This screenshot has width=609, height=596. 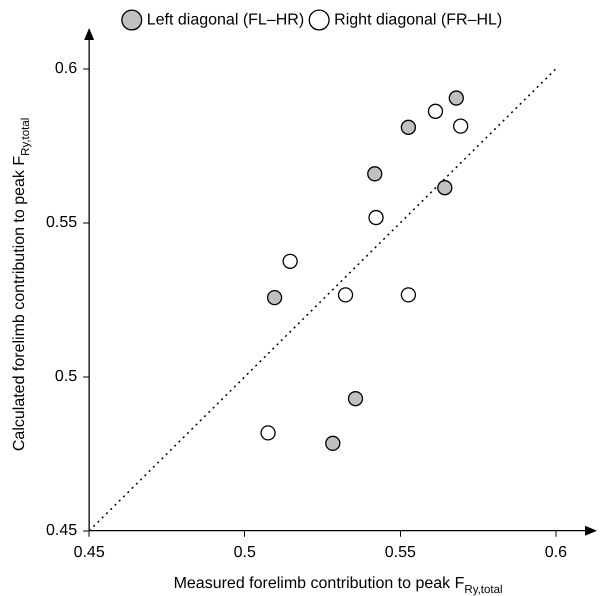 What do you see at coordinates (400, 552) in the screenshot?
I see `x-tick-label: 0.55` at bounding box center [400, 552].